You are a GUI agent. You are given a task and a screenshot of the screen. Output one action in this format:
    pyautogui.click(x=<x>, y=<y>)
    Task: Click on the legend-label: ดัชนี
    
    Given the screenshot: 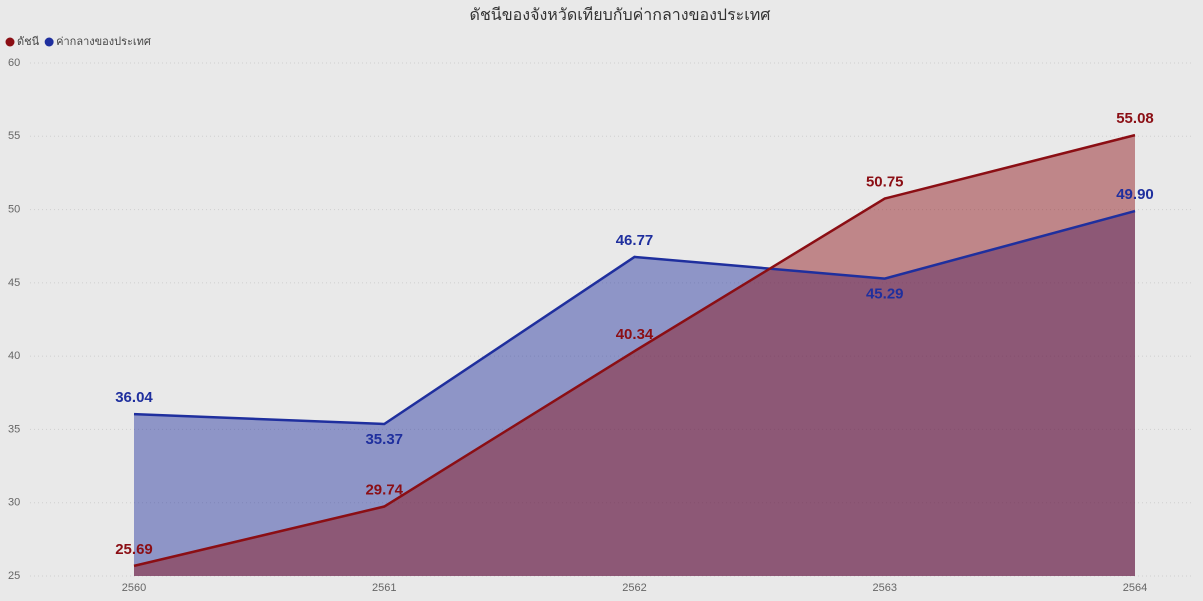 What is the action you would take?
    pyautogui.click(x=28, y=41)
    